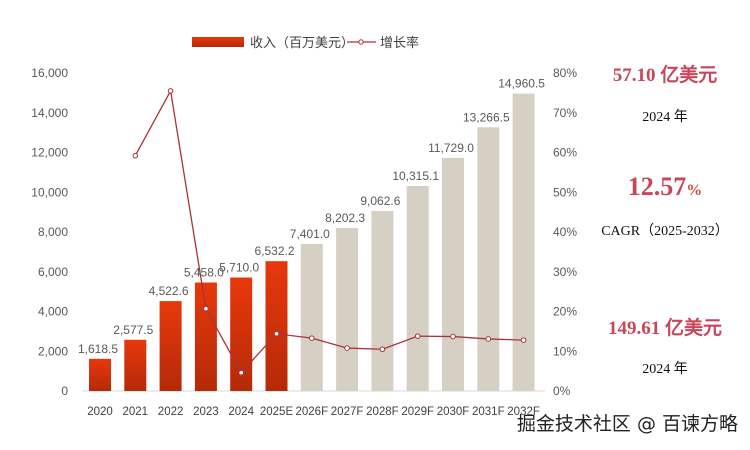  I want to click on left-tick-label: 8,000, so click(53, 232).